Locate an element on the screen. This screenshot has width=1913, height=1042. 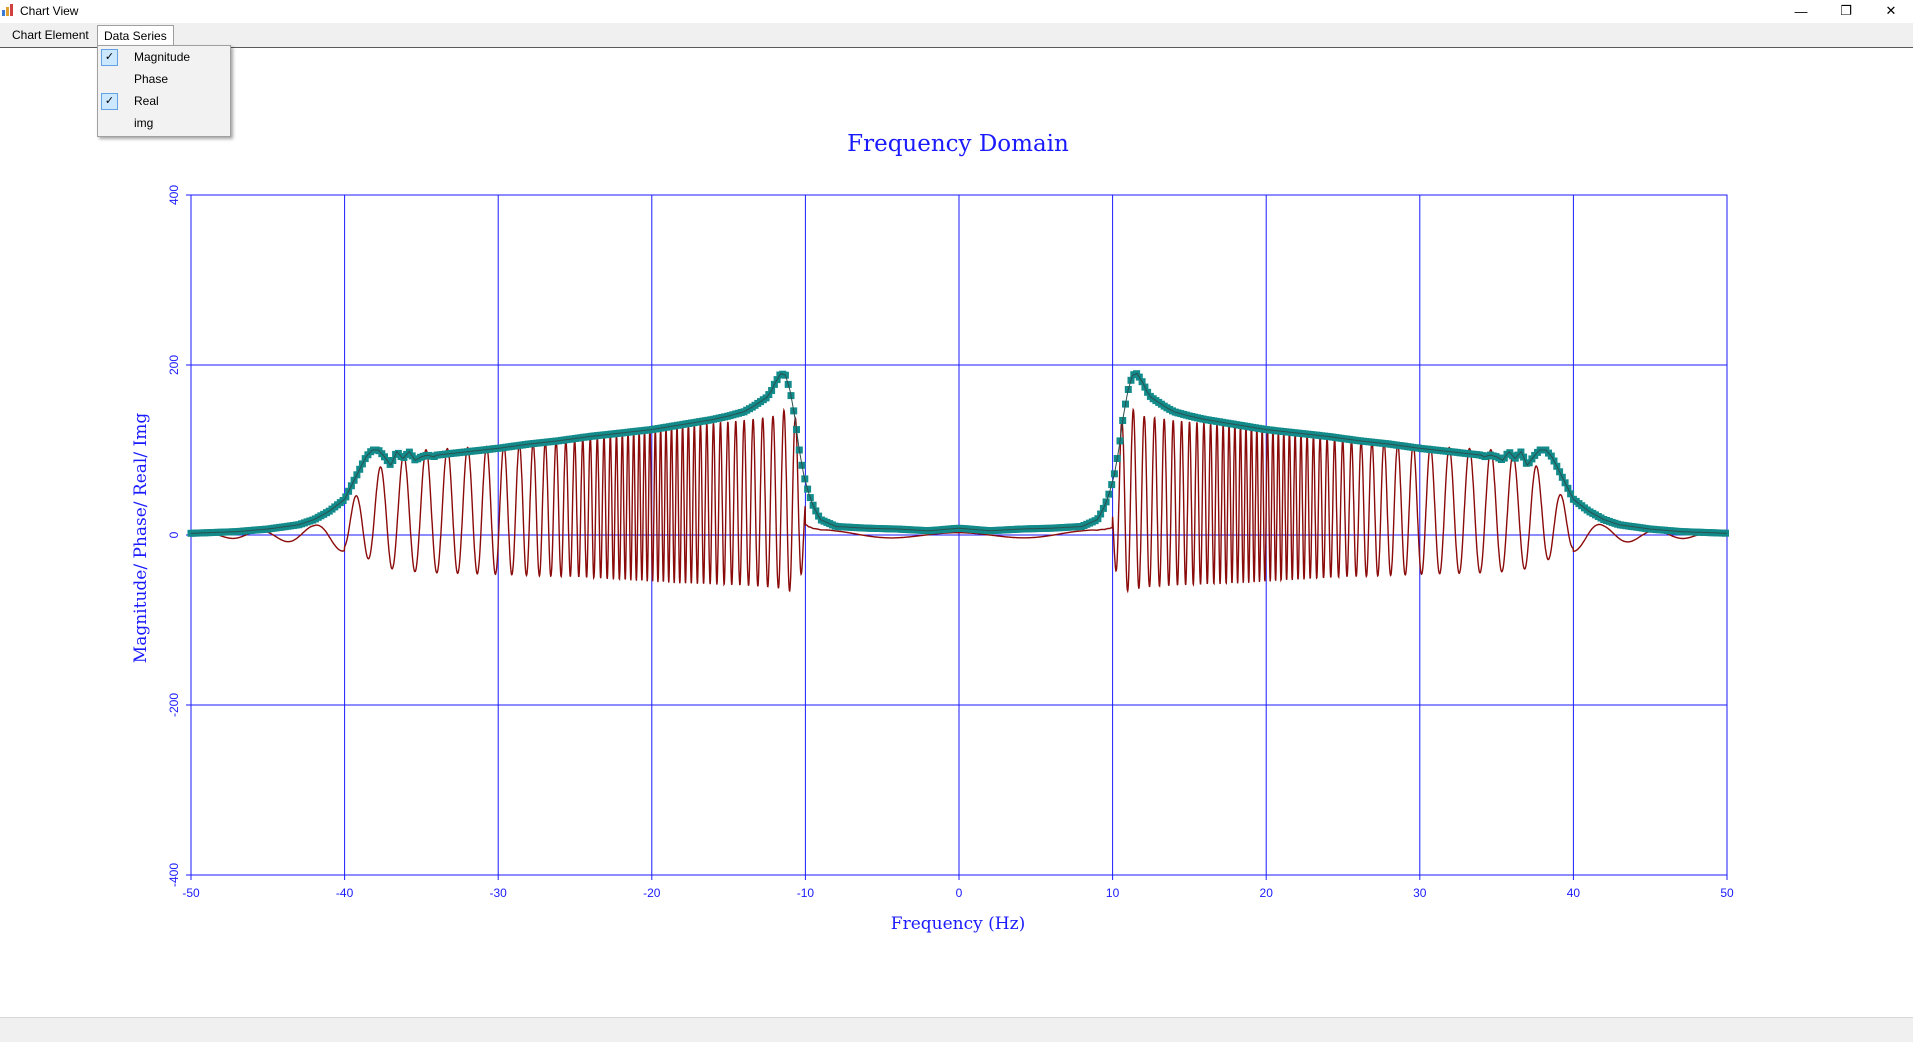
menu-chart-element: Chart Element is located at coordinates (50, 35).